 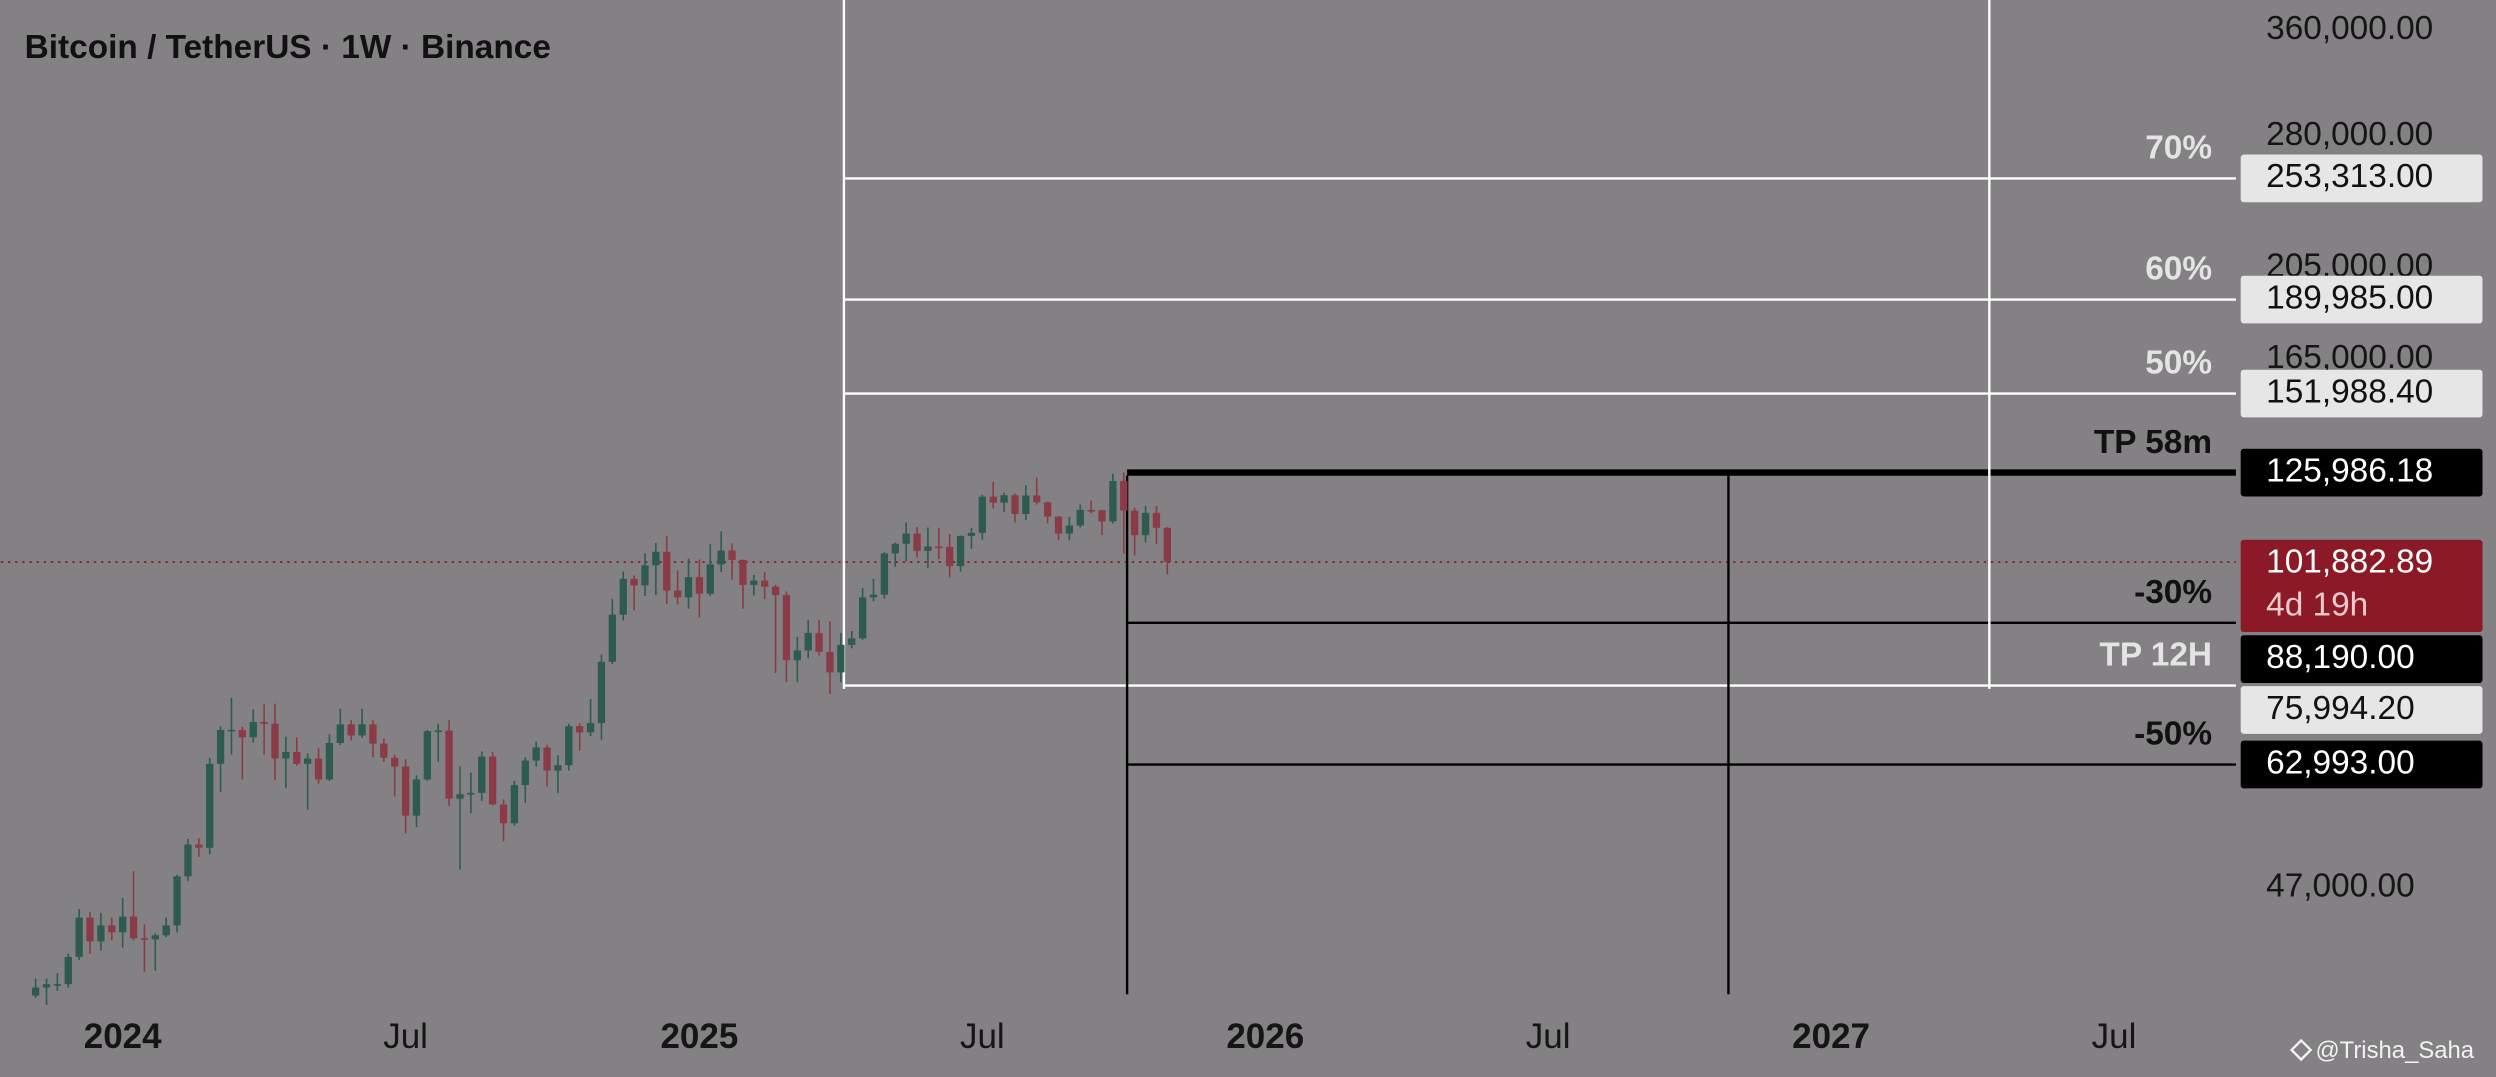 What do you see at coordinates (2349, 134) in the screenshot?
I see `y-tick-label: 280,000.00` at bounding box center [2349, 134].